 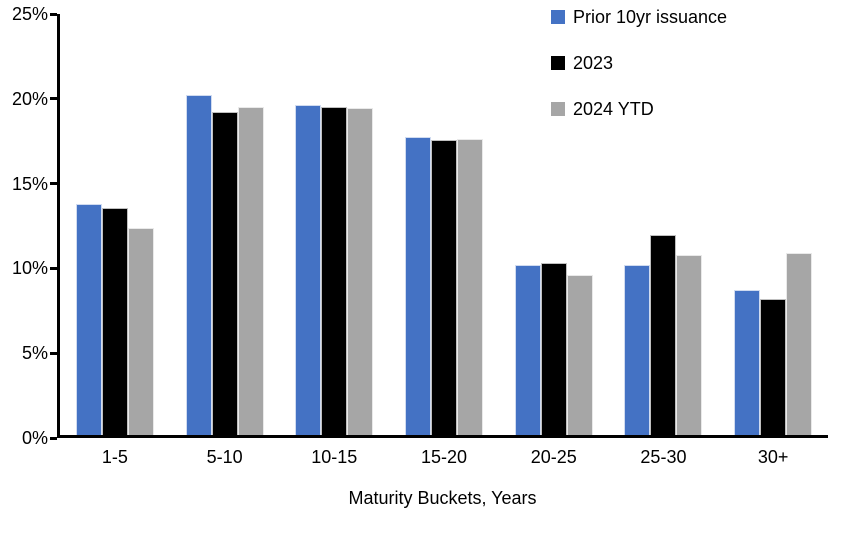 I want to click on y-tick-label: 10%, so click(x=29, y=268).